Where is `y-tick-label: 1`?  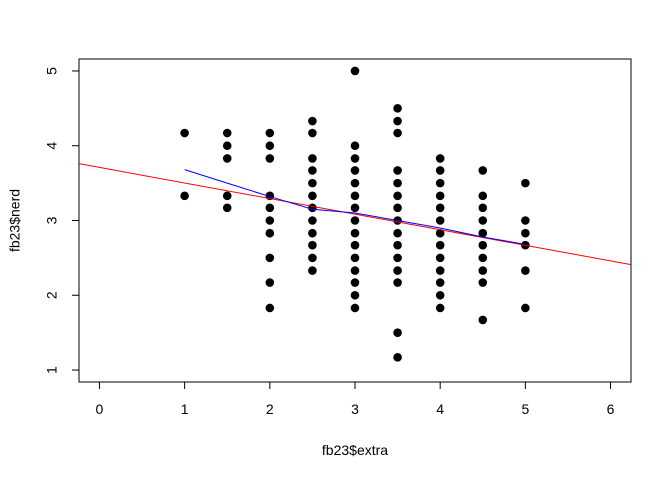
y-tick-label: 1 is located at coordinates (52, 370).